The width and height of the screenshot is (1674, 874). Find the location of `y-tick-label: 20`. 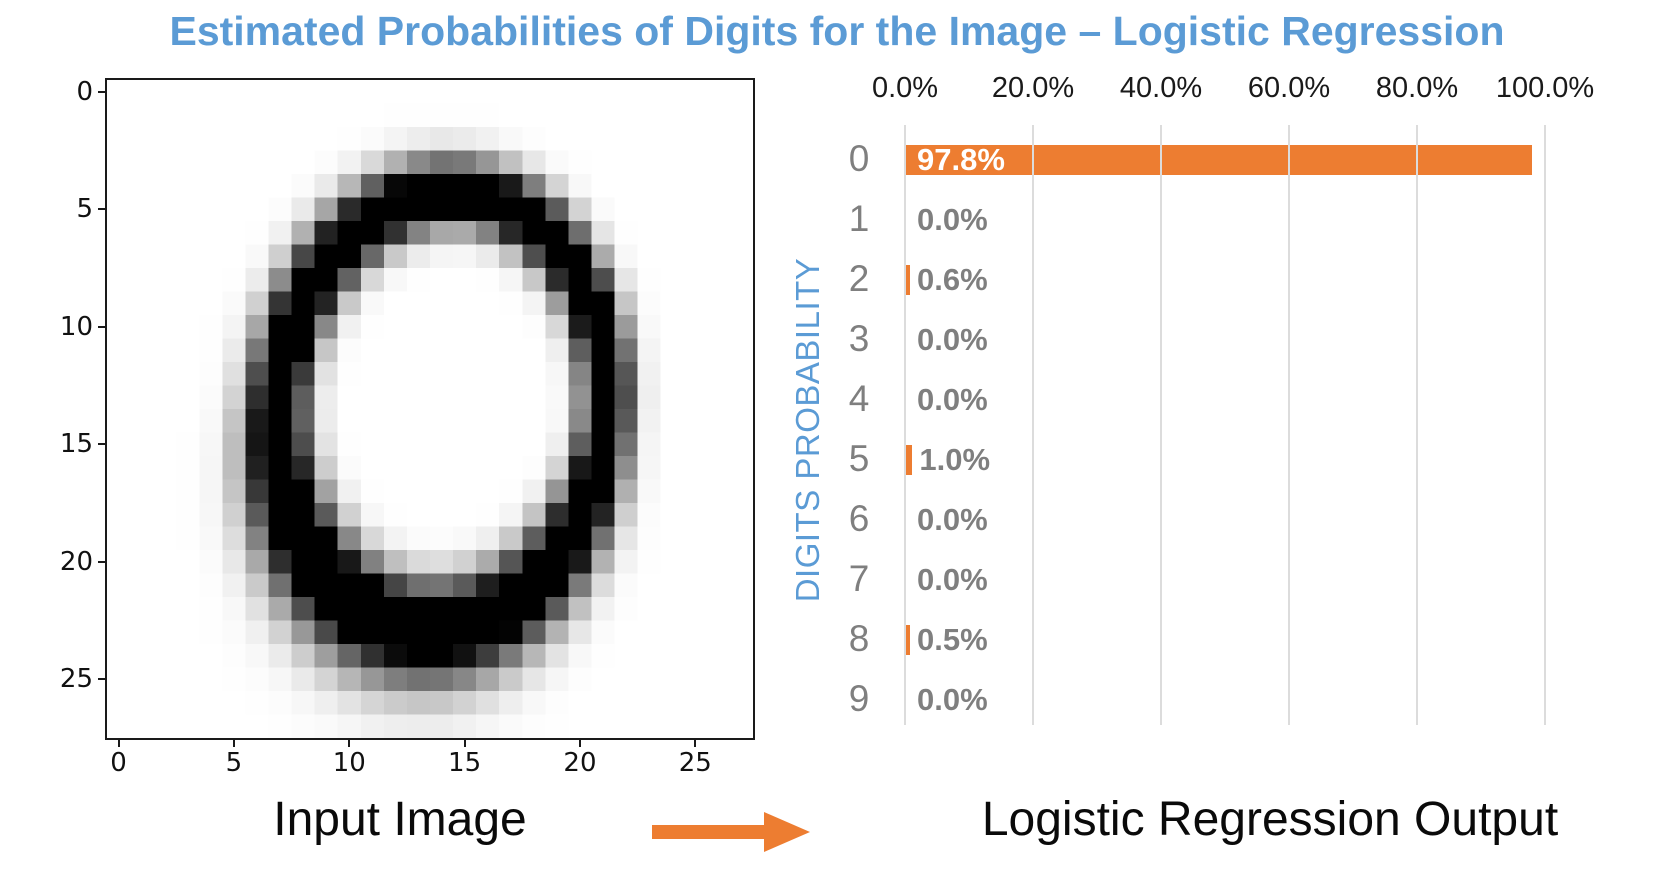

y-tick-label: 20 is located at coordinates (76, 561).